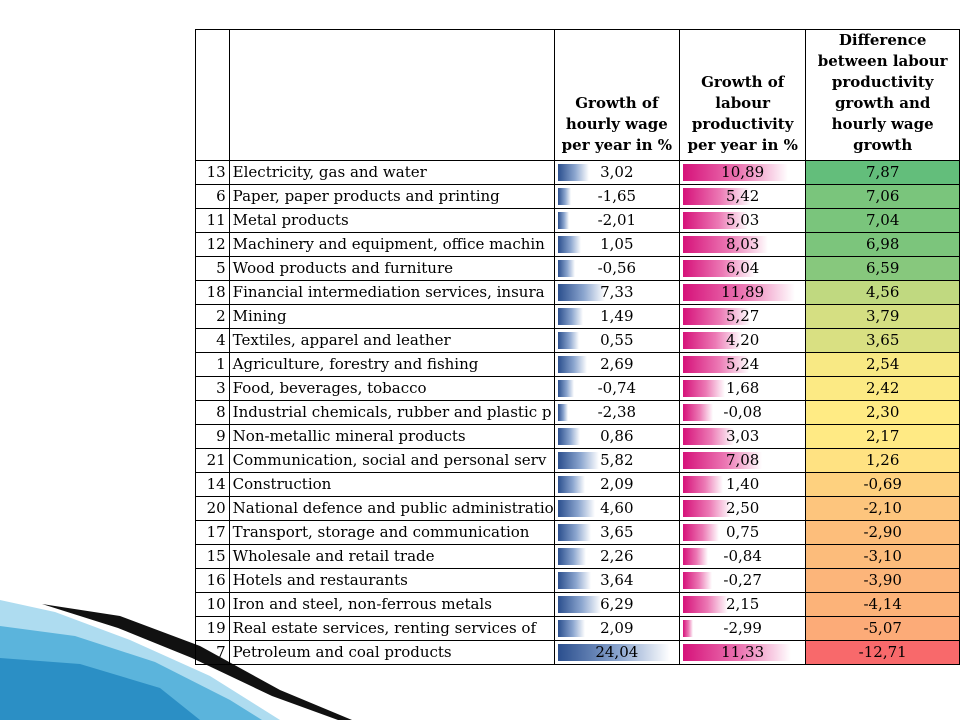 The height and width of the screenshot is (720, 960). What do you see at coordinates (882, 268) in the screenshot?
I see `row-difference: 6,59` at bounding box center [882, 268].